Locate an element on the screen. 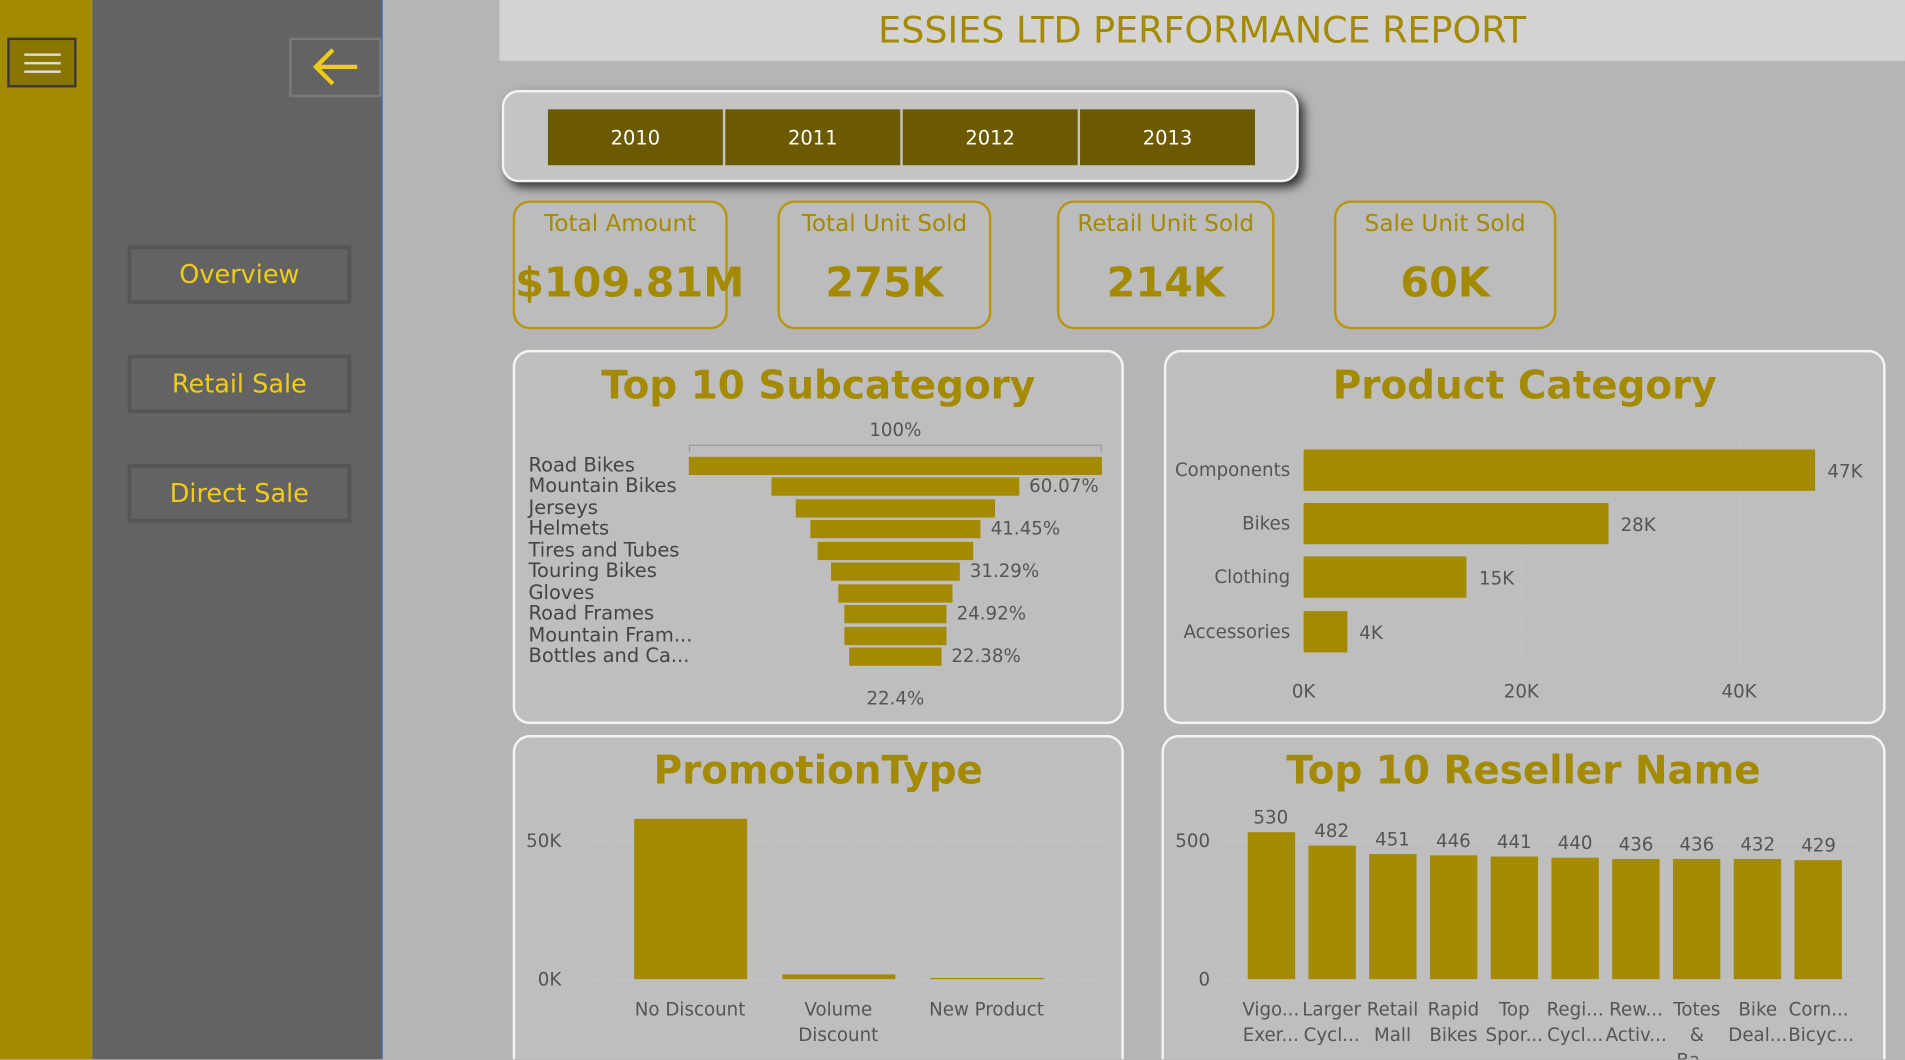 The width and height of the screenshot is (1905, 1060). x-tick-label: Volume Discount is located at coordinates (838, 1022).